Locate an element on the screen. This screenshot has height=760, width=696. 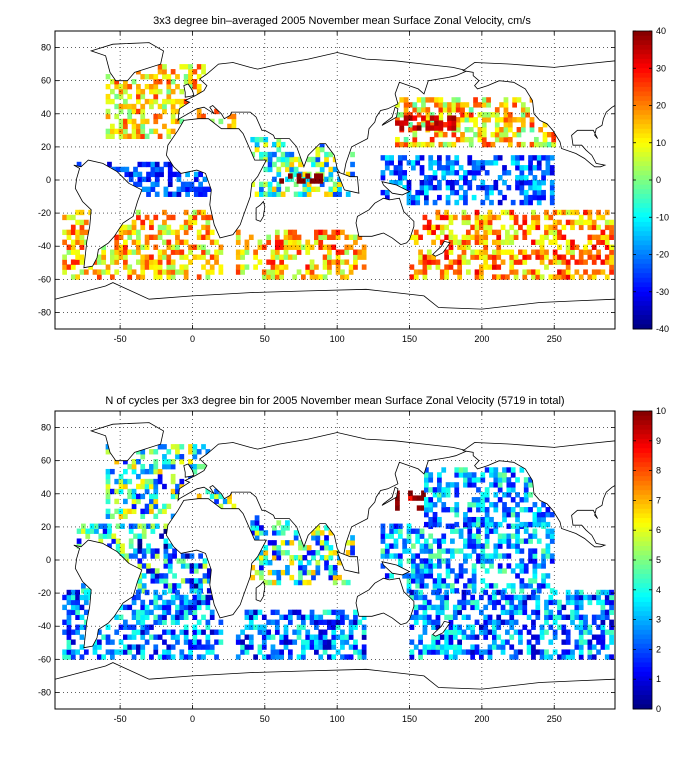
top-landmass is located at coordinates (323, 116).